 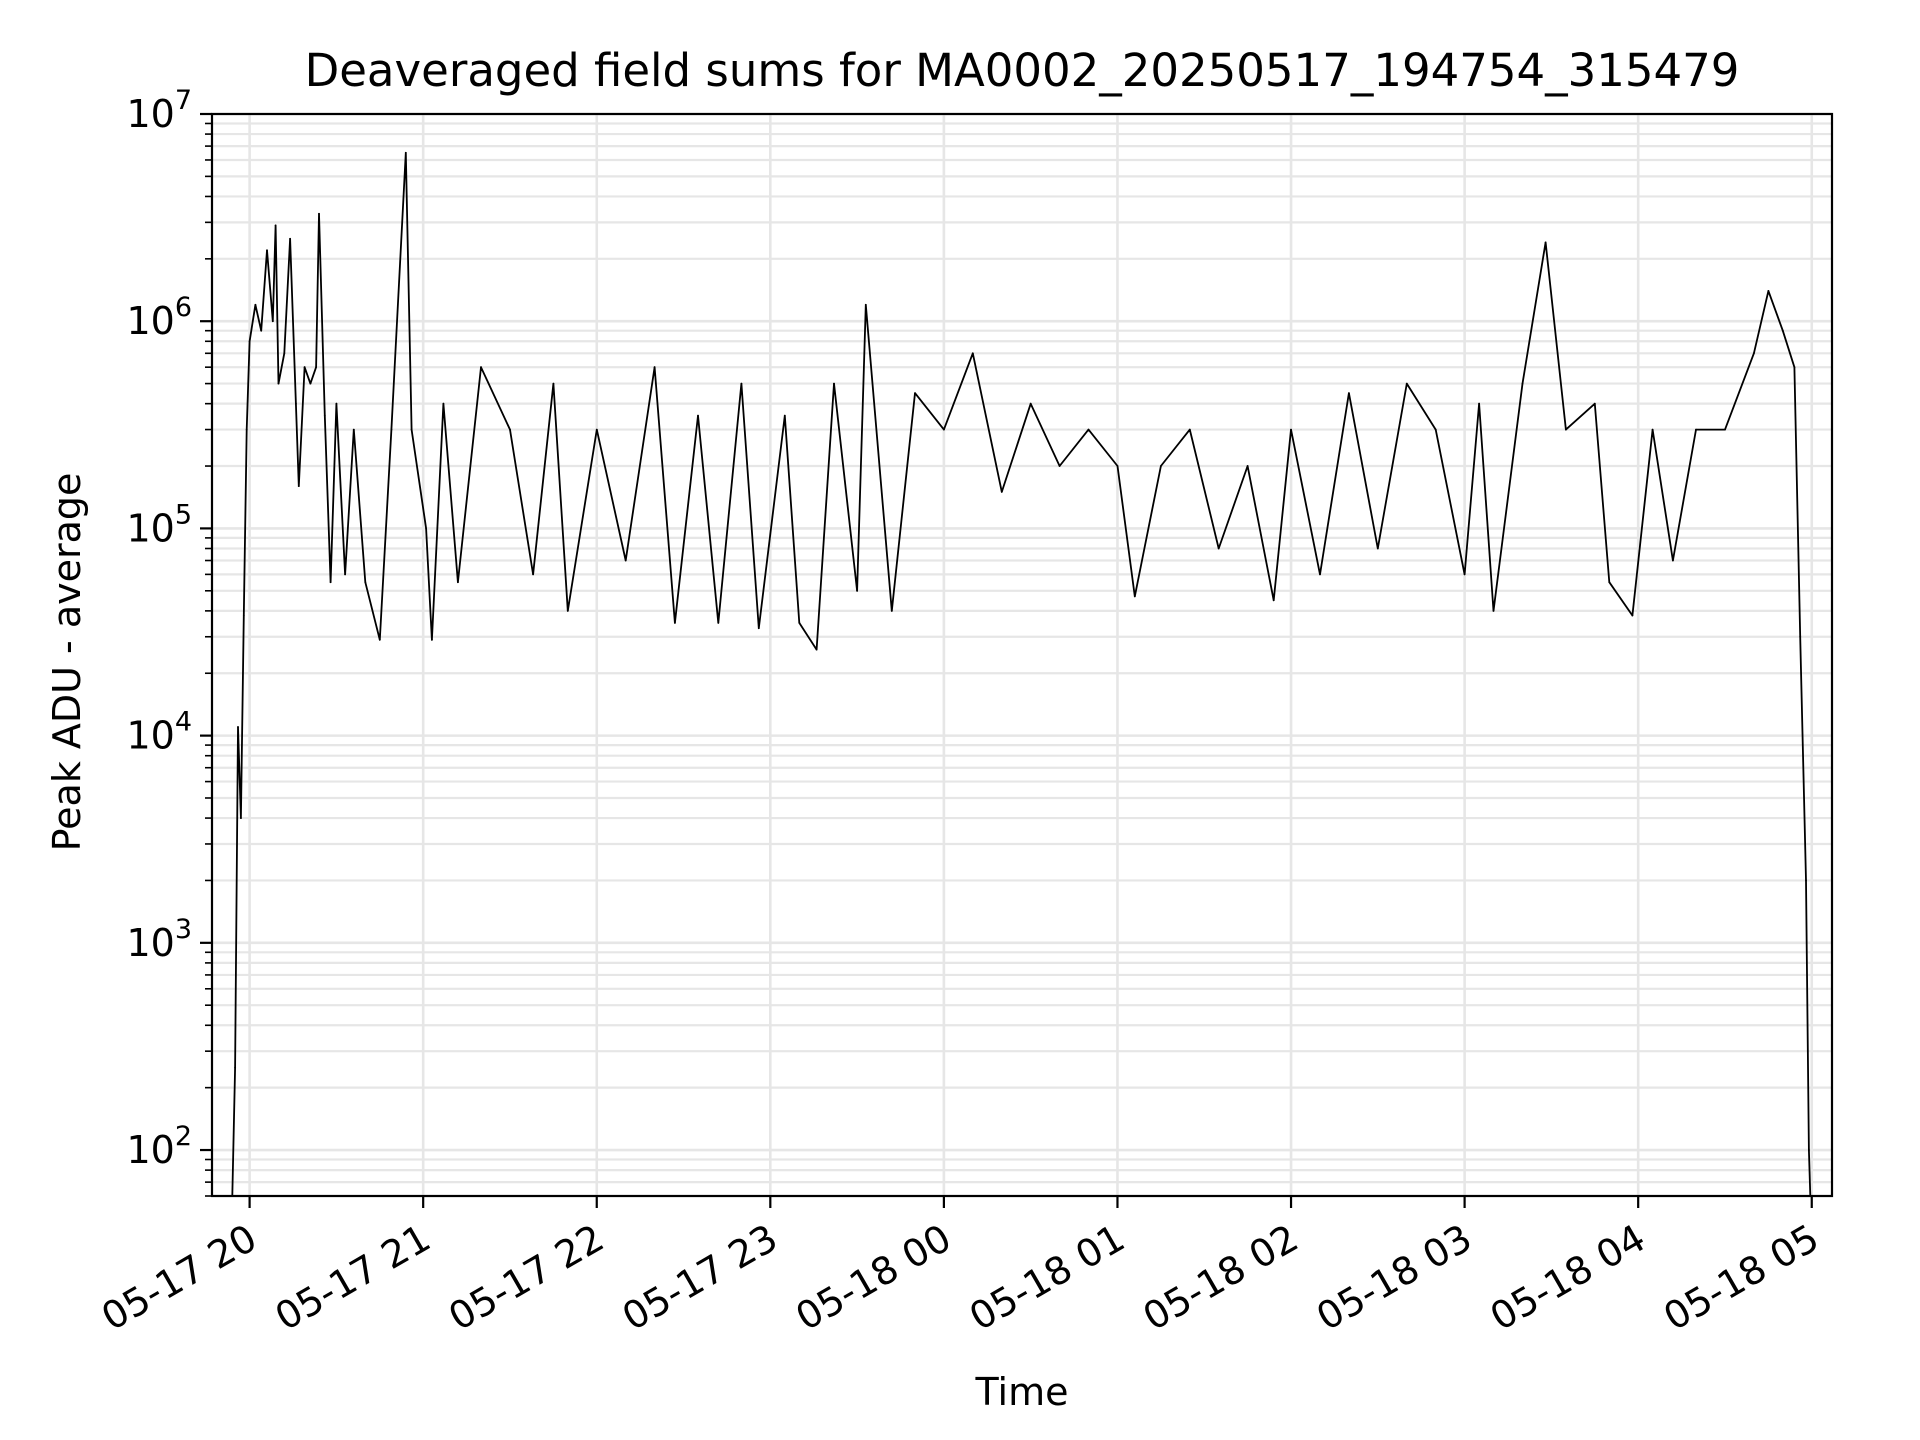 What do you see at coordinates (159, 1146) in the screenshot?
I see `y-tick-label: 10²` at bounding box center [159, 1146].